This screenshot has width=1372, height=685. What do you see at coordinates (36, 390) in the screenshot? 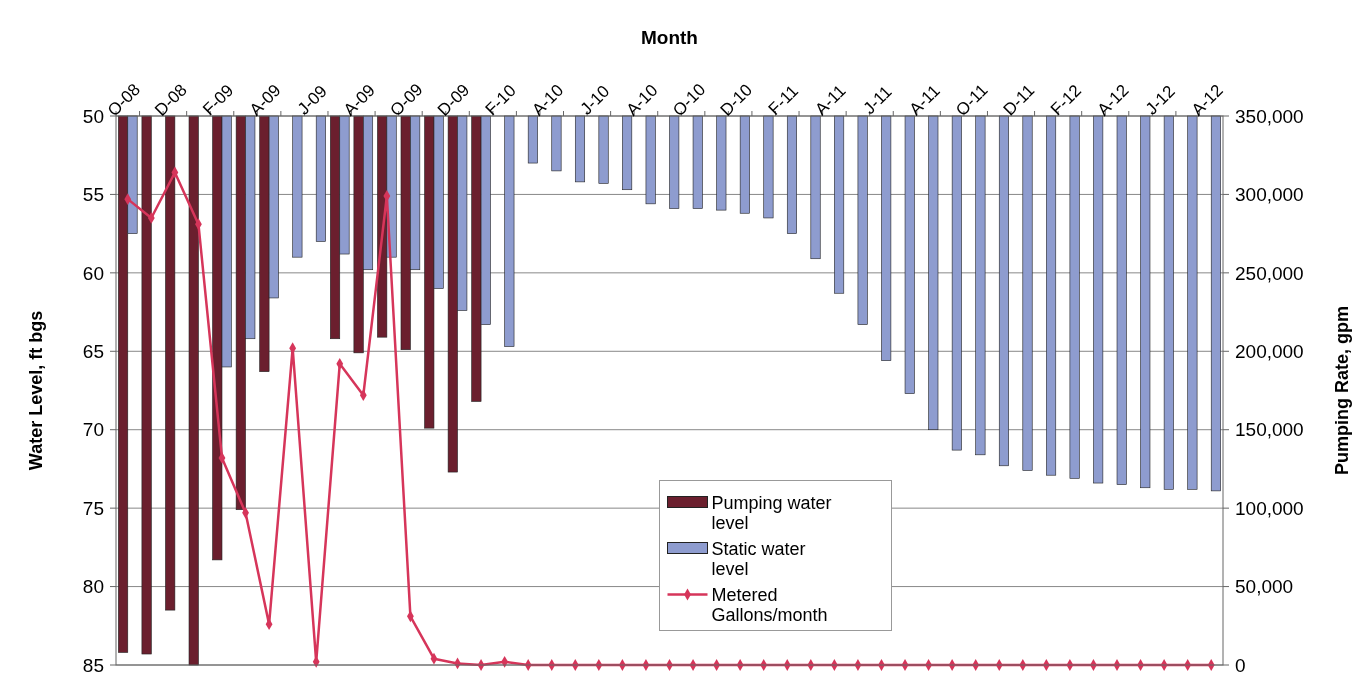
I see `y-axis-title: Water Level, ft bgs` at bounding box center [36, 390].